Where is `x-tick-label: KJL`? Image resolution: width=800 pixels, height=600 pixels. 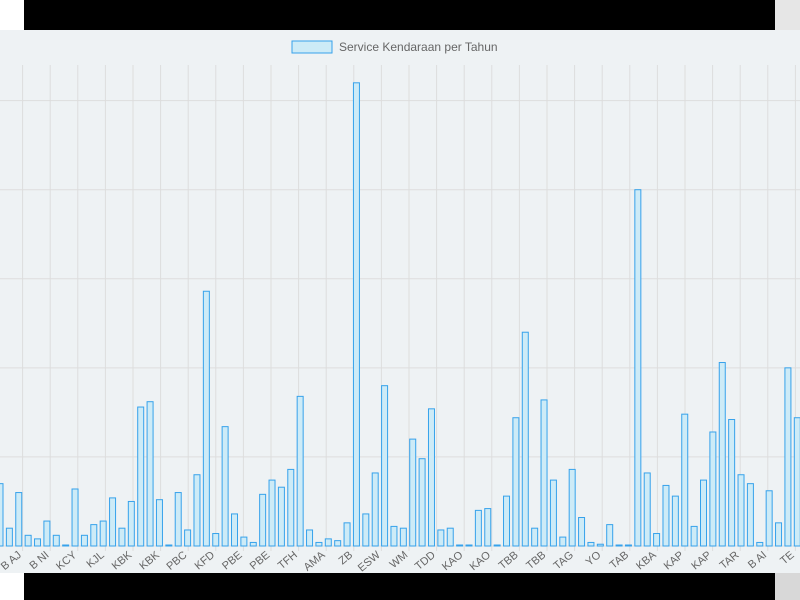
x-tick-label: KJL is located at coordinates (95, 559).